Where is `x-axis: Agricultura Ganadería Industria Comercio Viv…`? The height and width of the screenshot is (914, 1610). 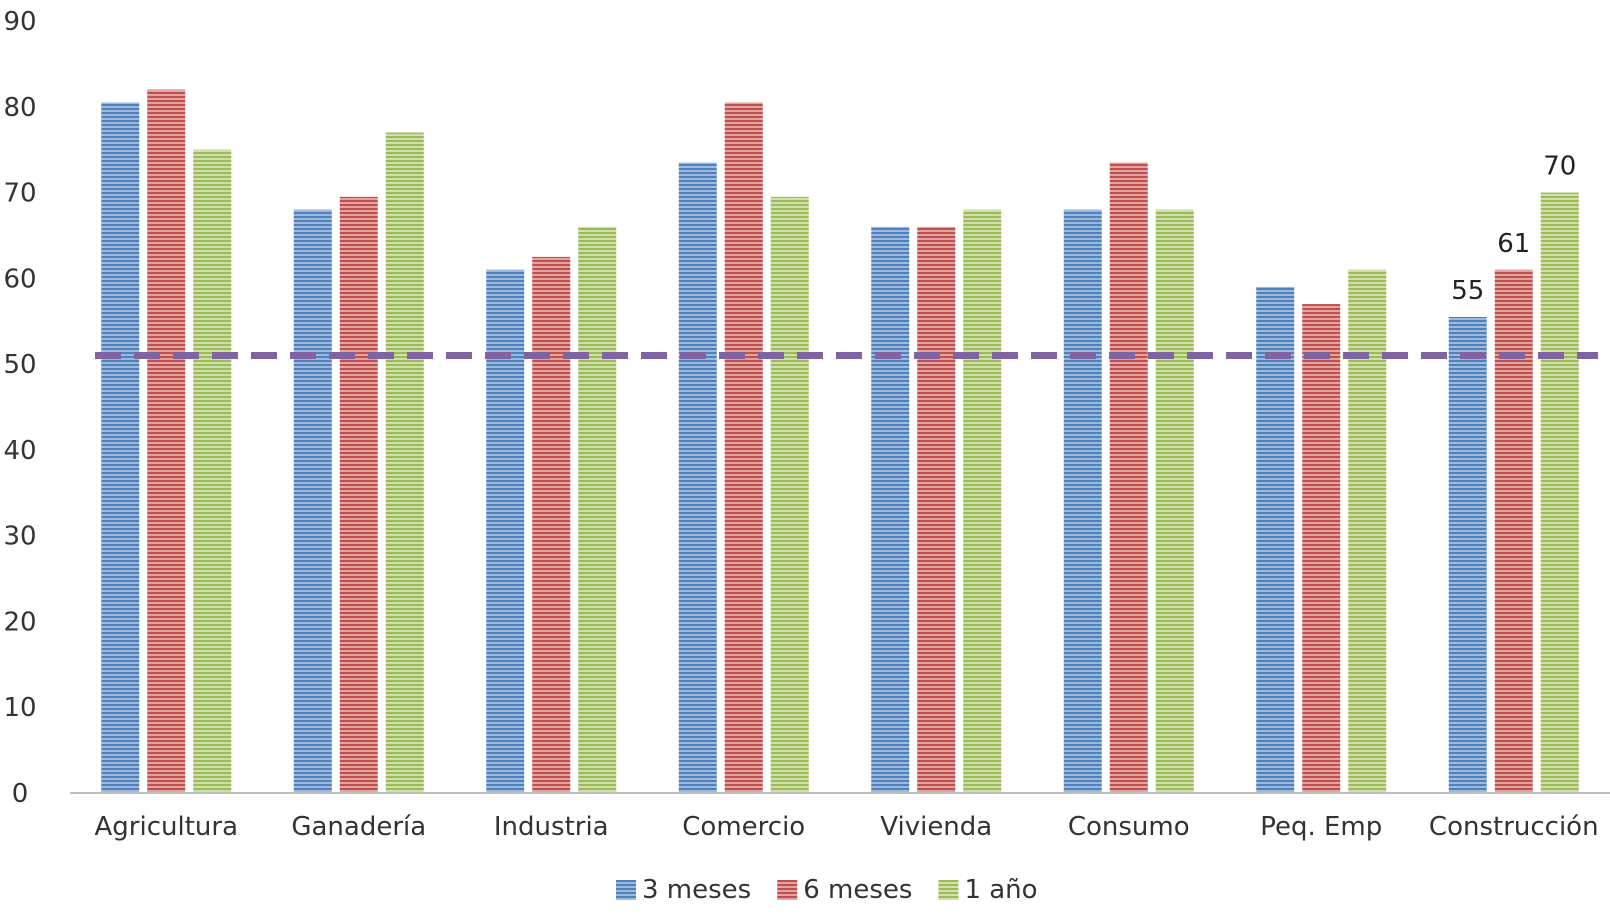 x-axis: Agricultura Ganadería Industria Comercio Viv… is located at coordinates (847, 827).